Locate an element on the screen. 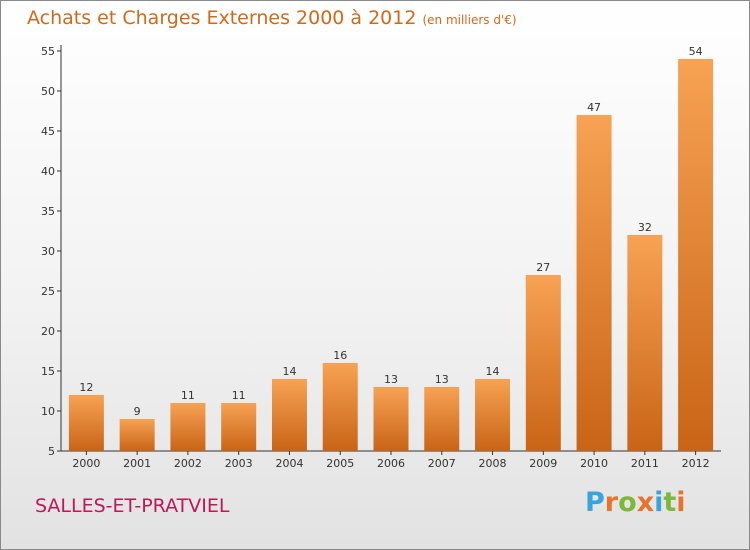 This screenshot has width=750, height=550. brand-letter: t is located at coordinates (670, 502).